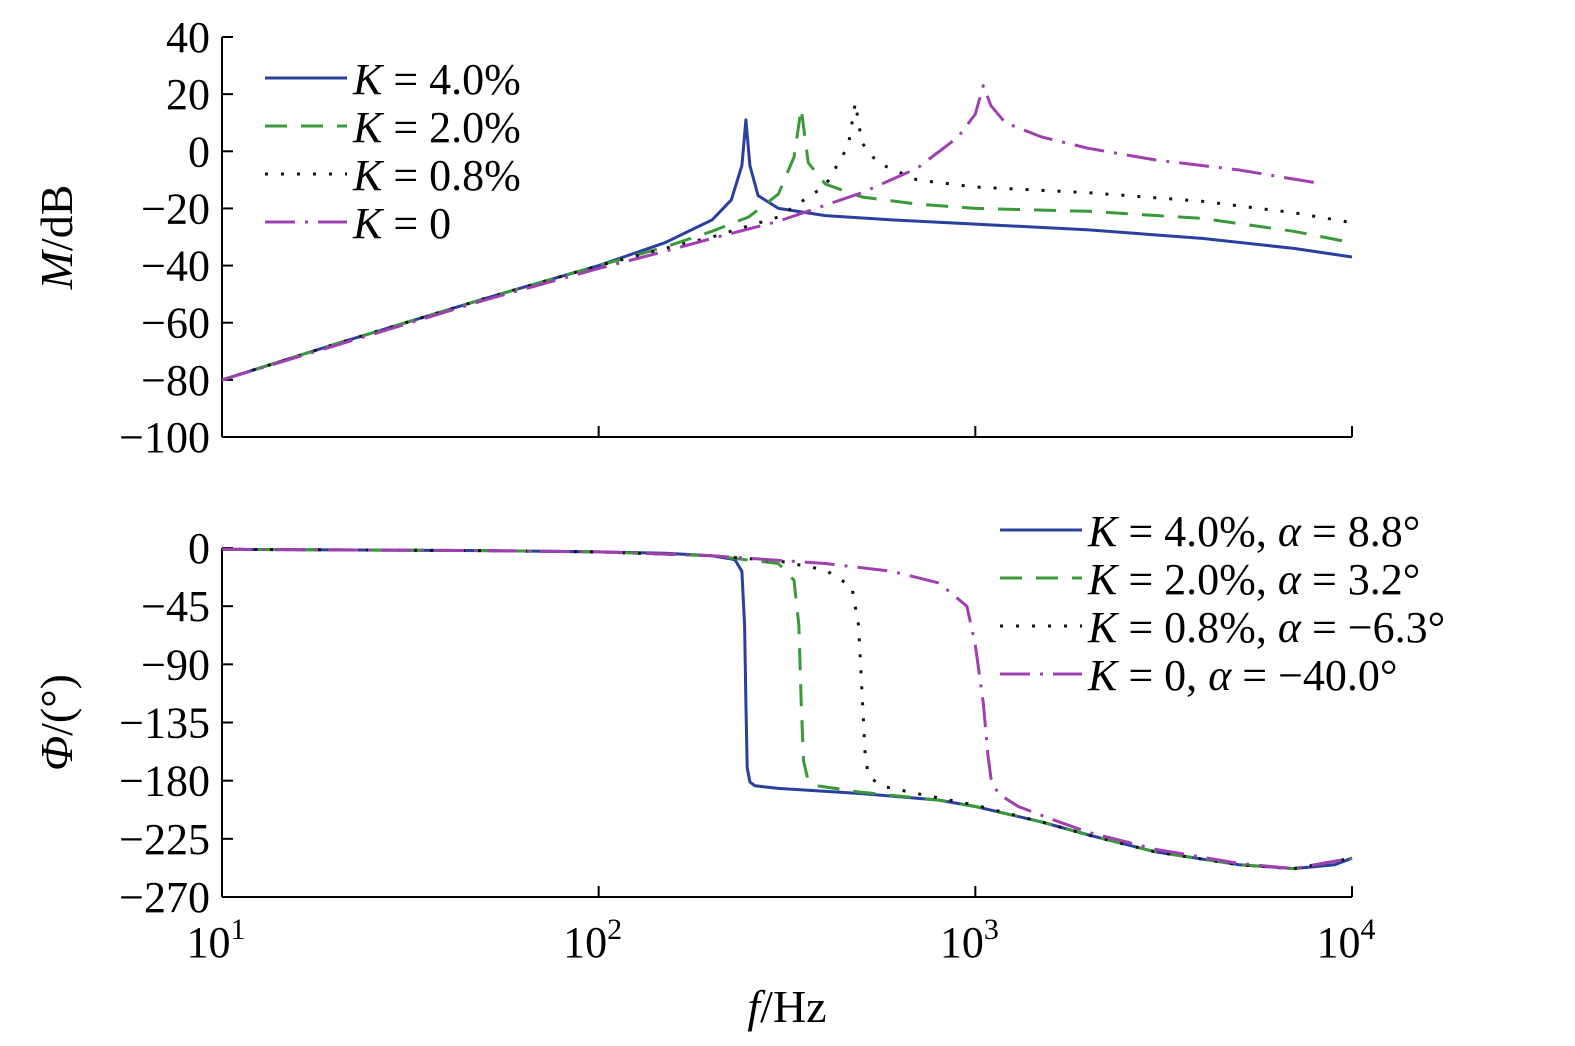 The image size is (1575, 1046). What do you see at coordinates (1253, 531) in the screenshot?
I see `phase-legend-label-1: K = 4.0%, α = 8.8°` at bounding box center [1253, 531].